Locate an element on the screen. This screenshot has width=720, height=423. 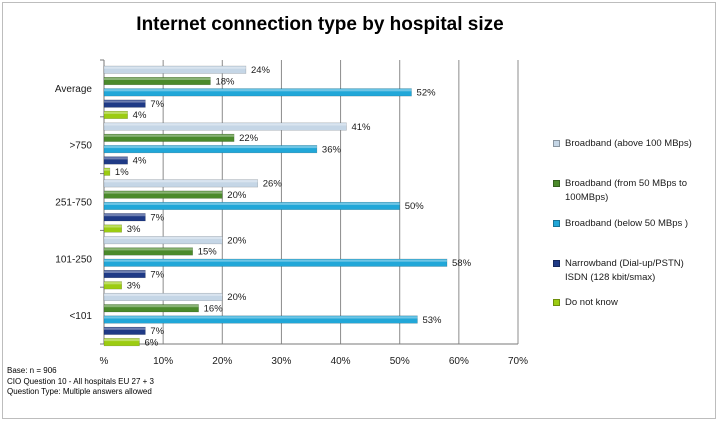
legend-item: Broadband (below 50 MBps ) is located at coordinates (634, 224).